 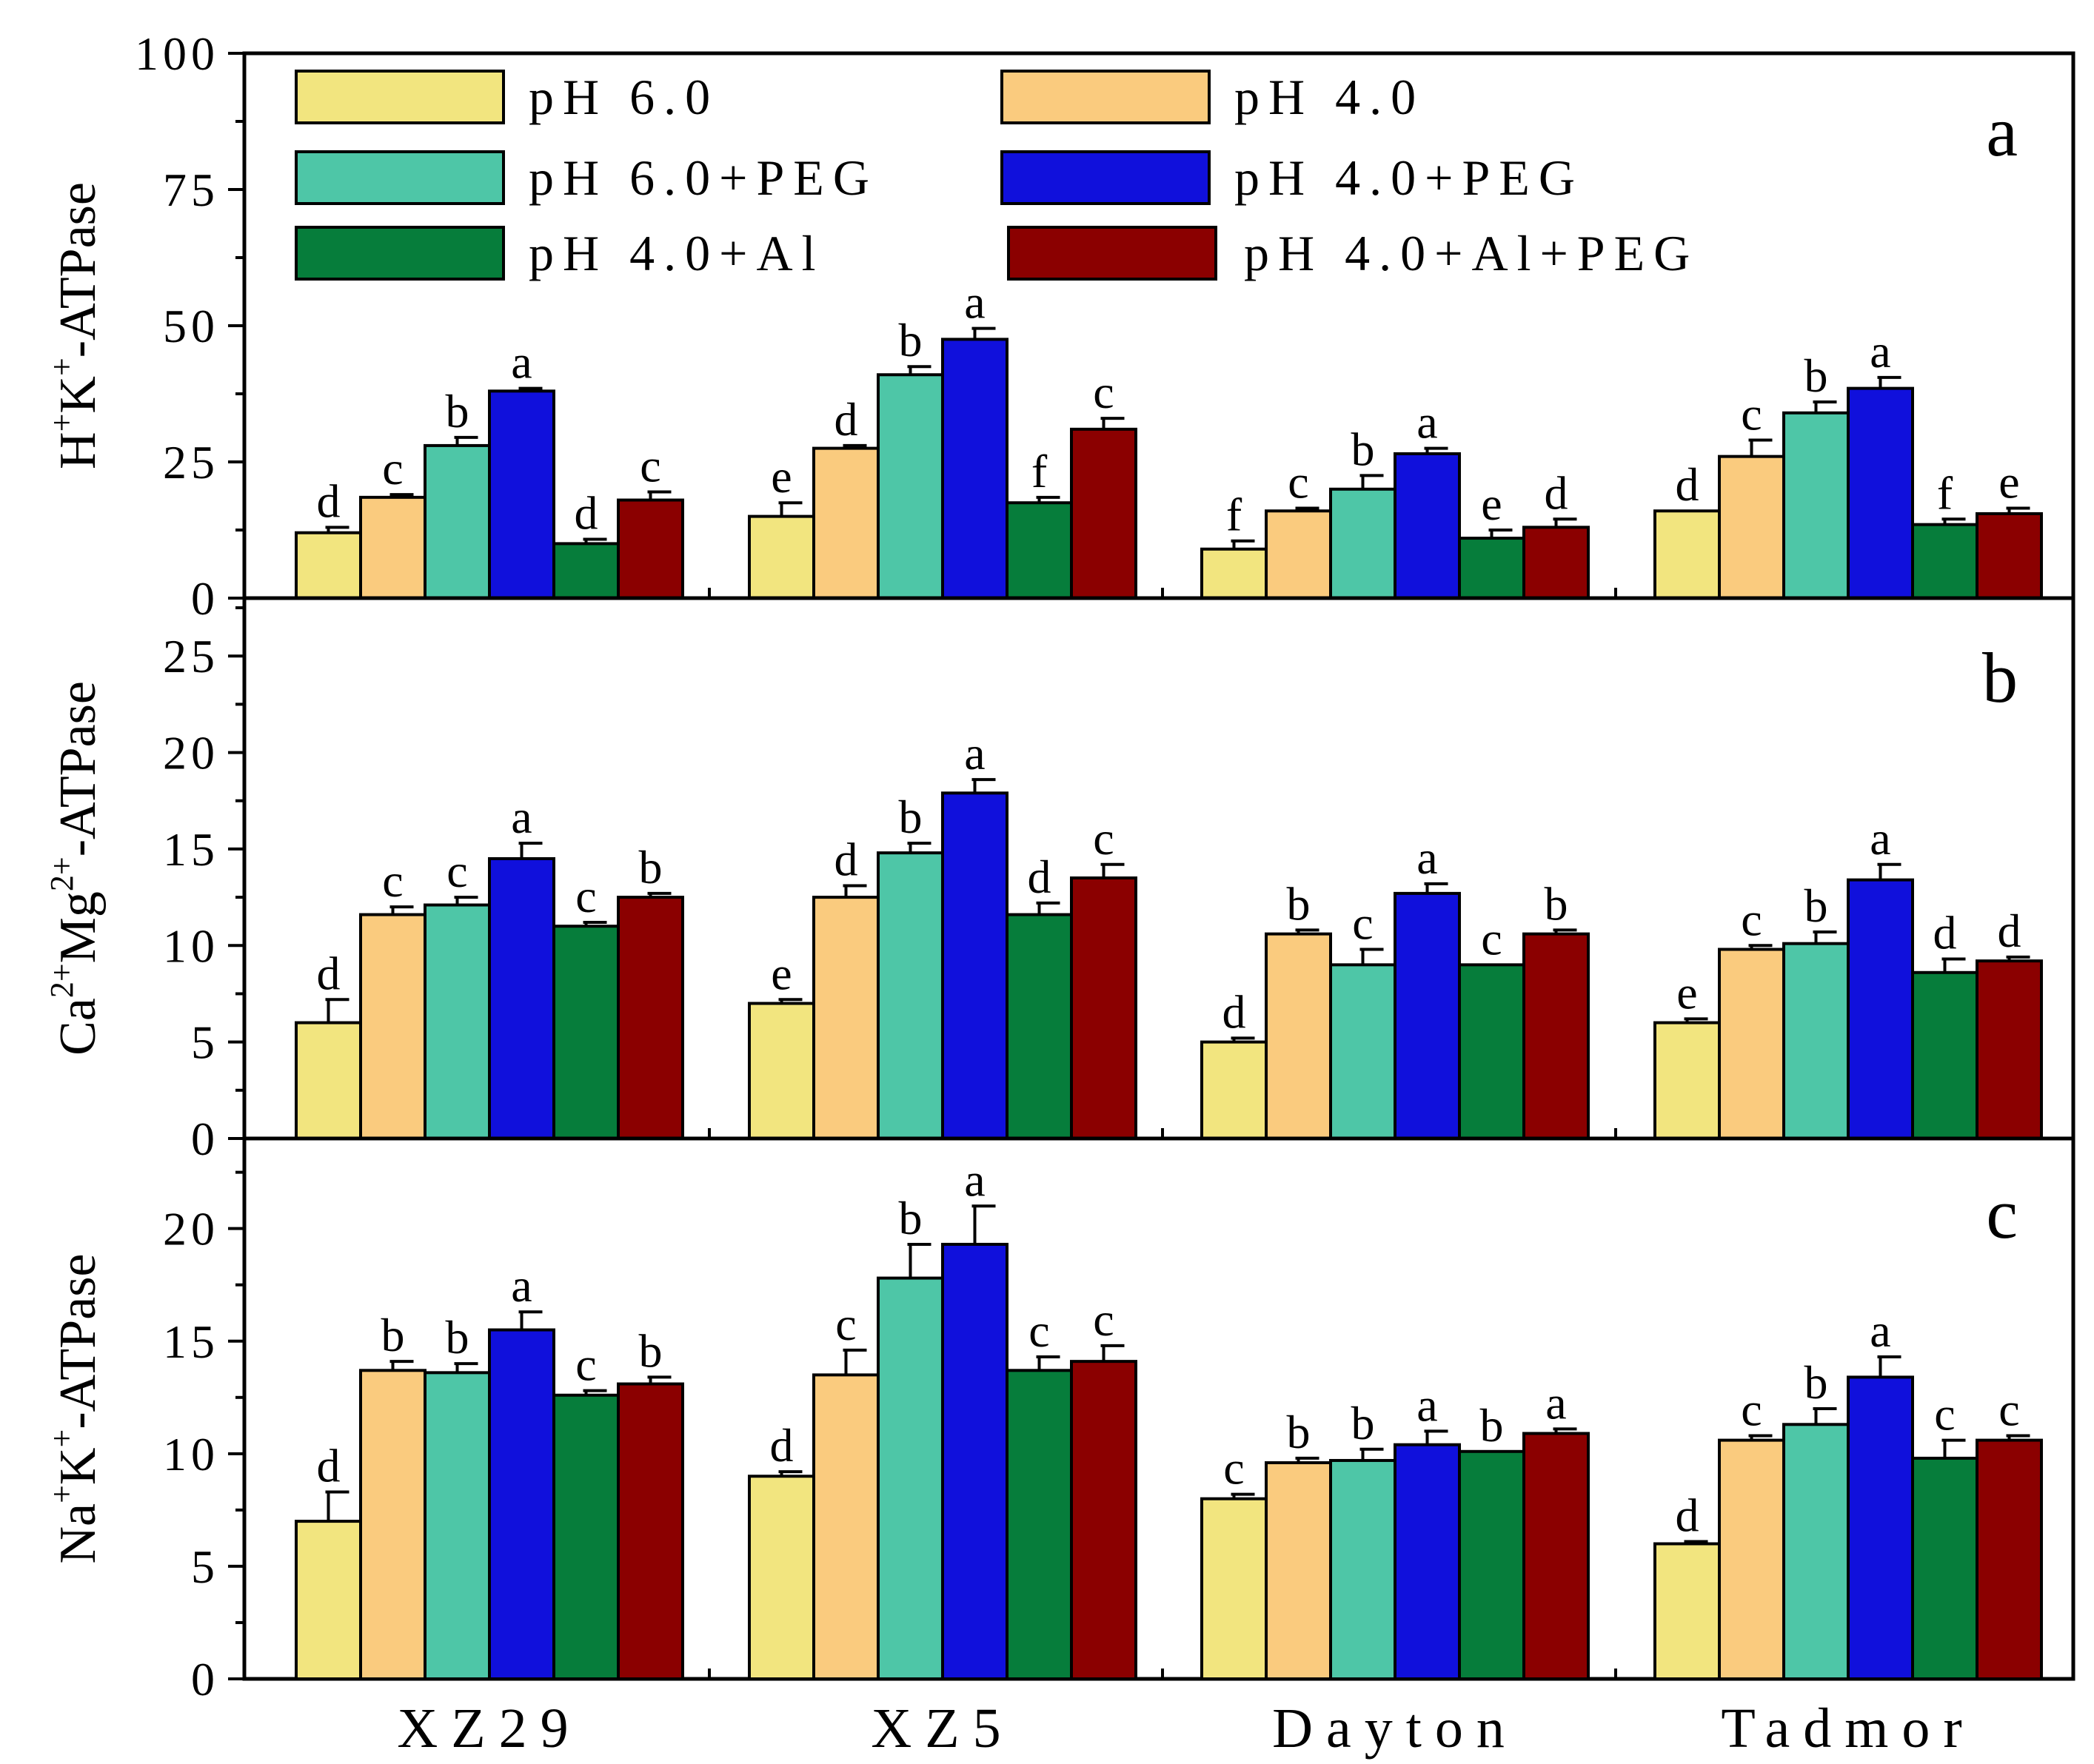 What do you see at coordinates (78, 1027) in the screenshot?
I see `y-axis-label-part: Ca` at bounding box center [78, 1027].